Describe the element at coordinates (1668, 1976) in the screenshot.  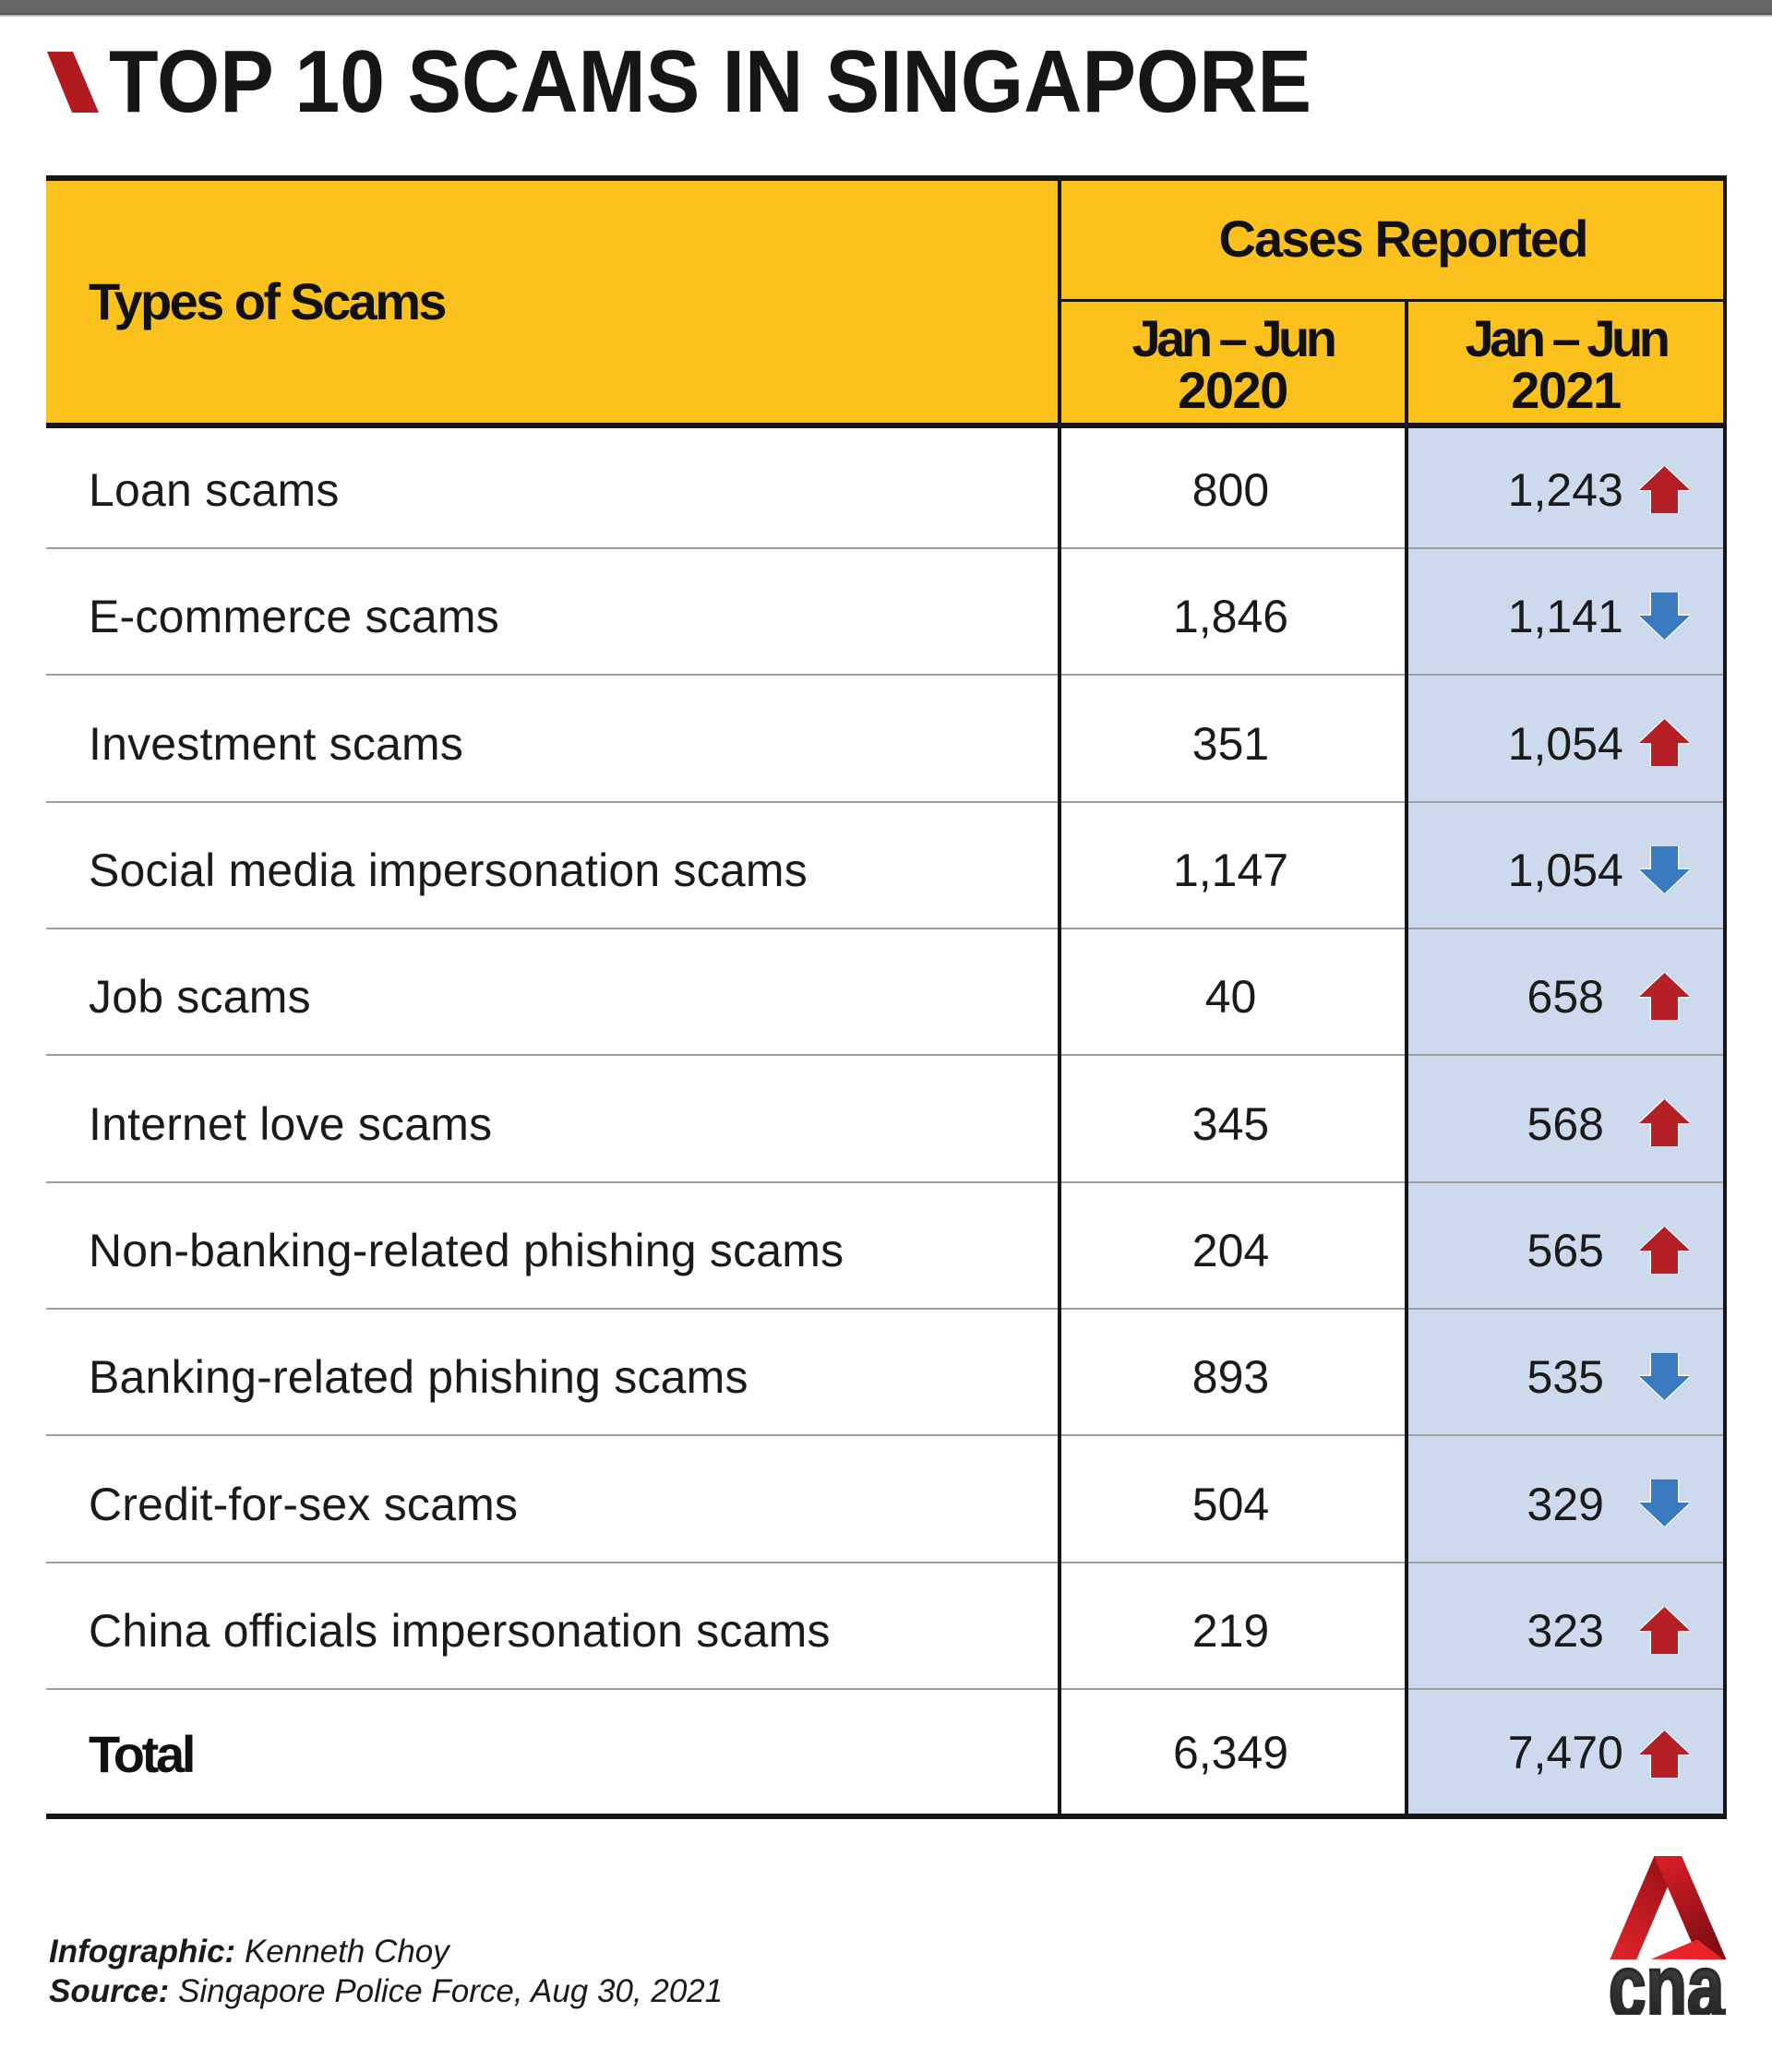
I see `svg-text: cna` at that location.